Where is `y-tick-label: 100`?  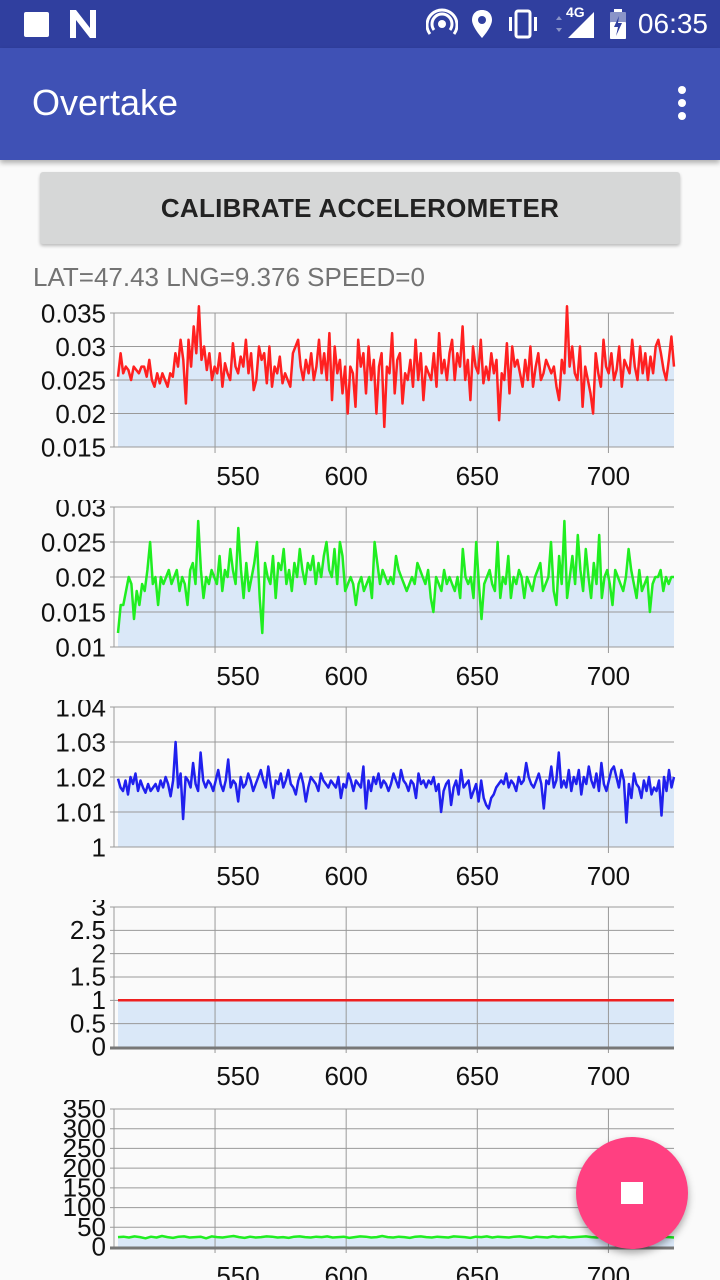 y-tick-label: 100 is located at coordinates (84, 1207).